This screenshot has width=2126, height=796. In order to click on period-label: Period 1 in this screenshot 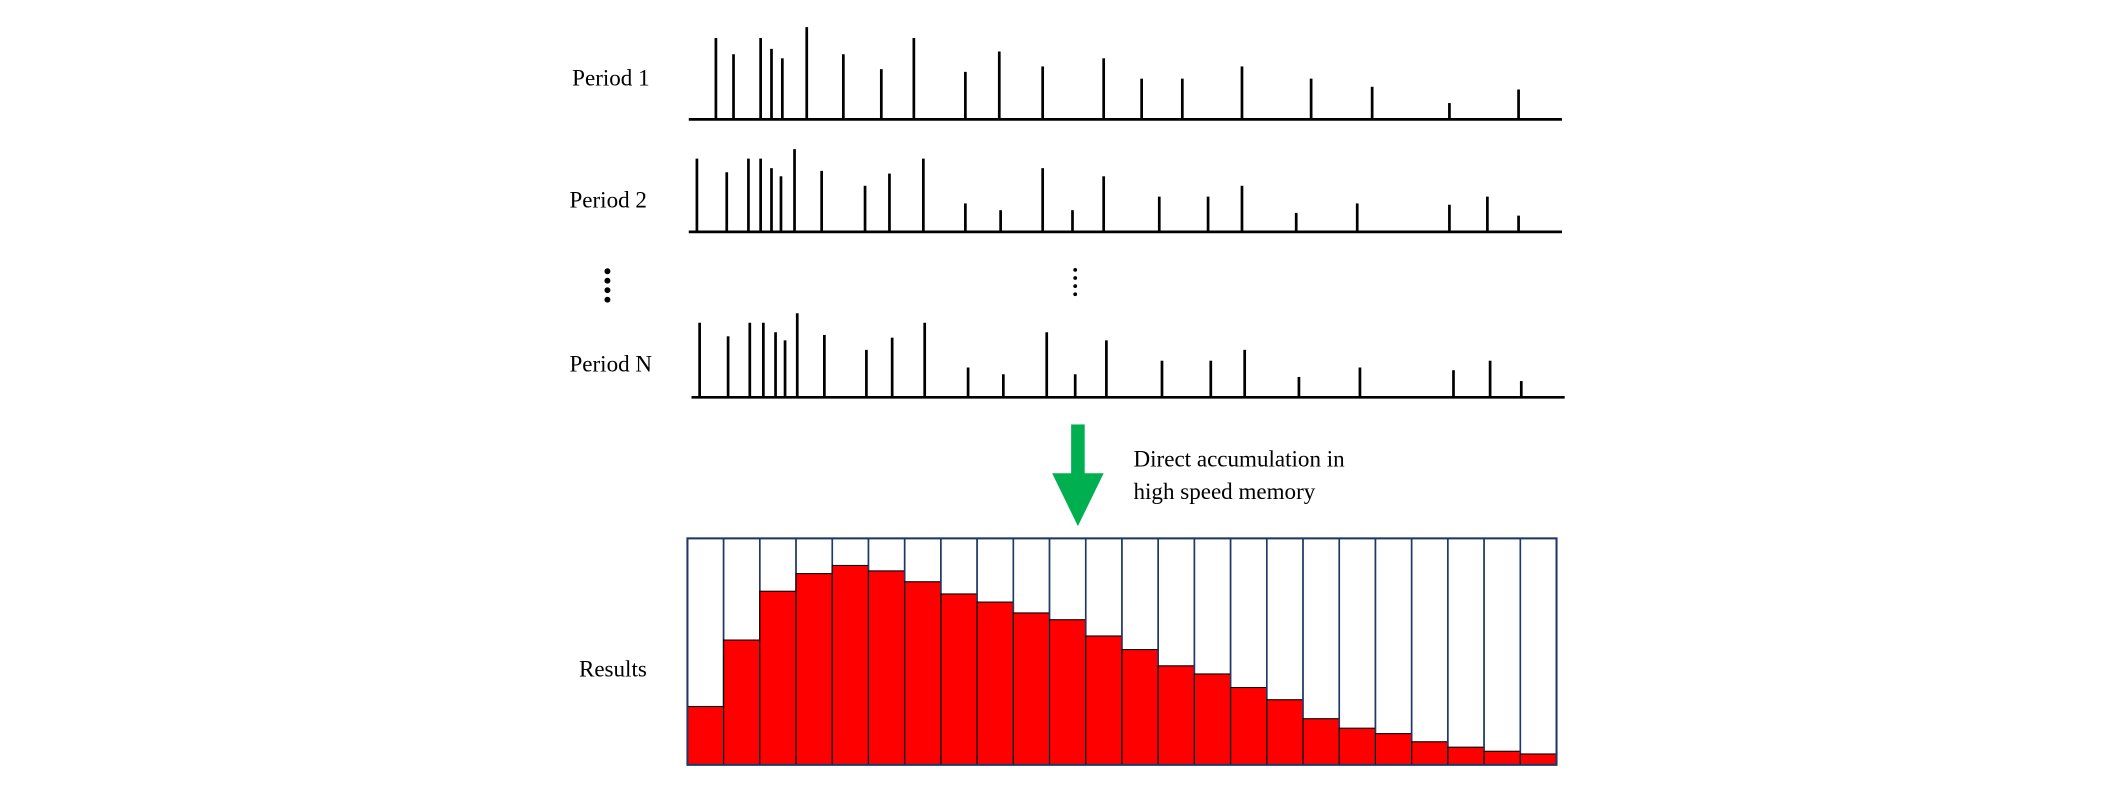, I will do `click(610, 77)`.